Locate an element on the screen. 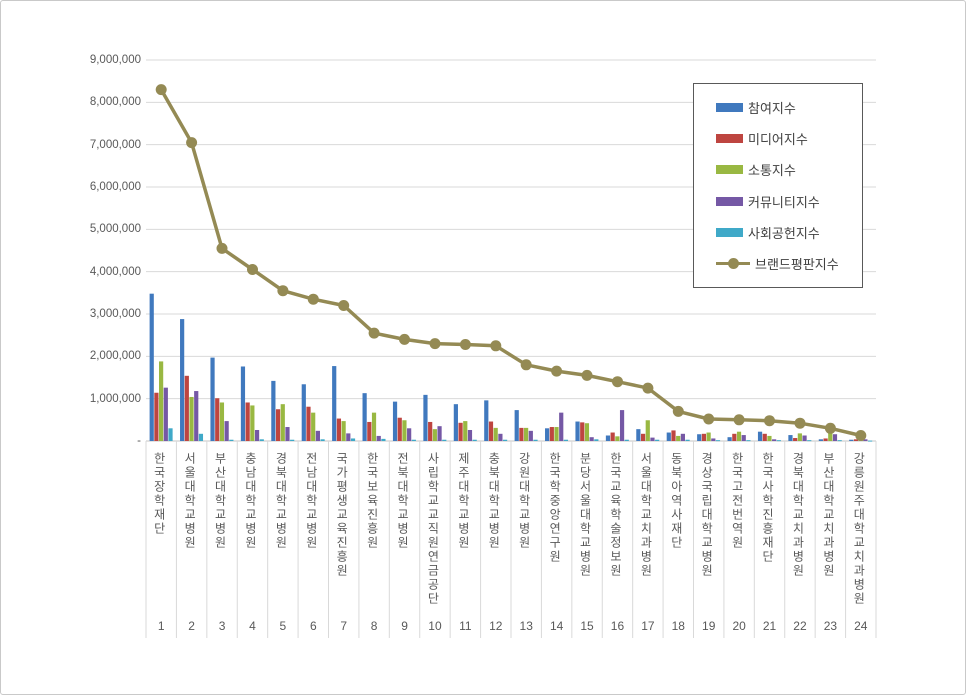 The width and height of the screenshot is (966, 695). category-label-17: 서울대학교치과병원 is located at coordinates (645, 515).